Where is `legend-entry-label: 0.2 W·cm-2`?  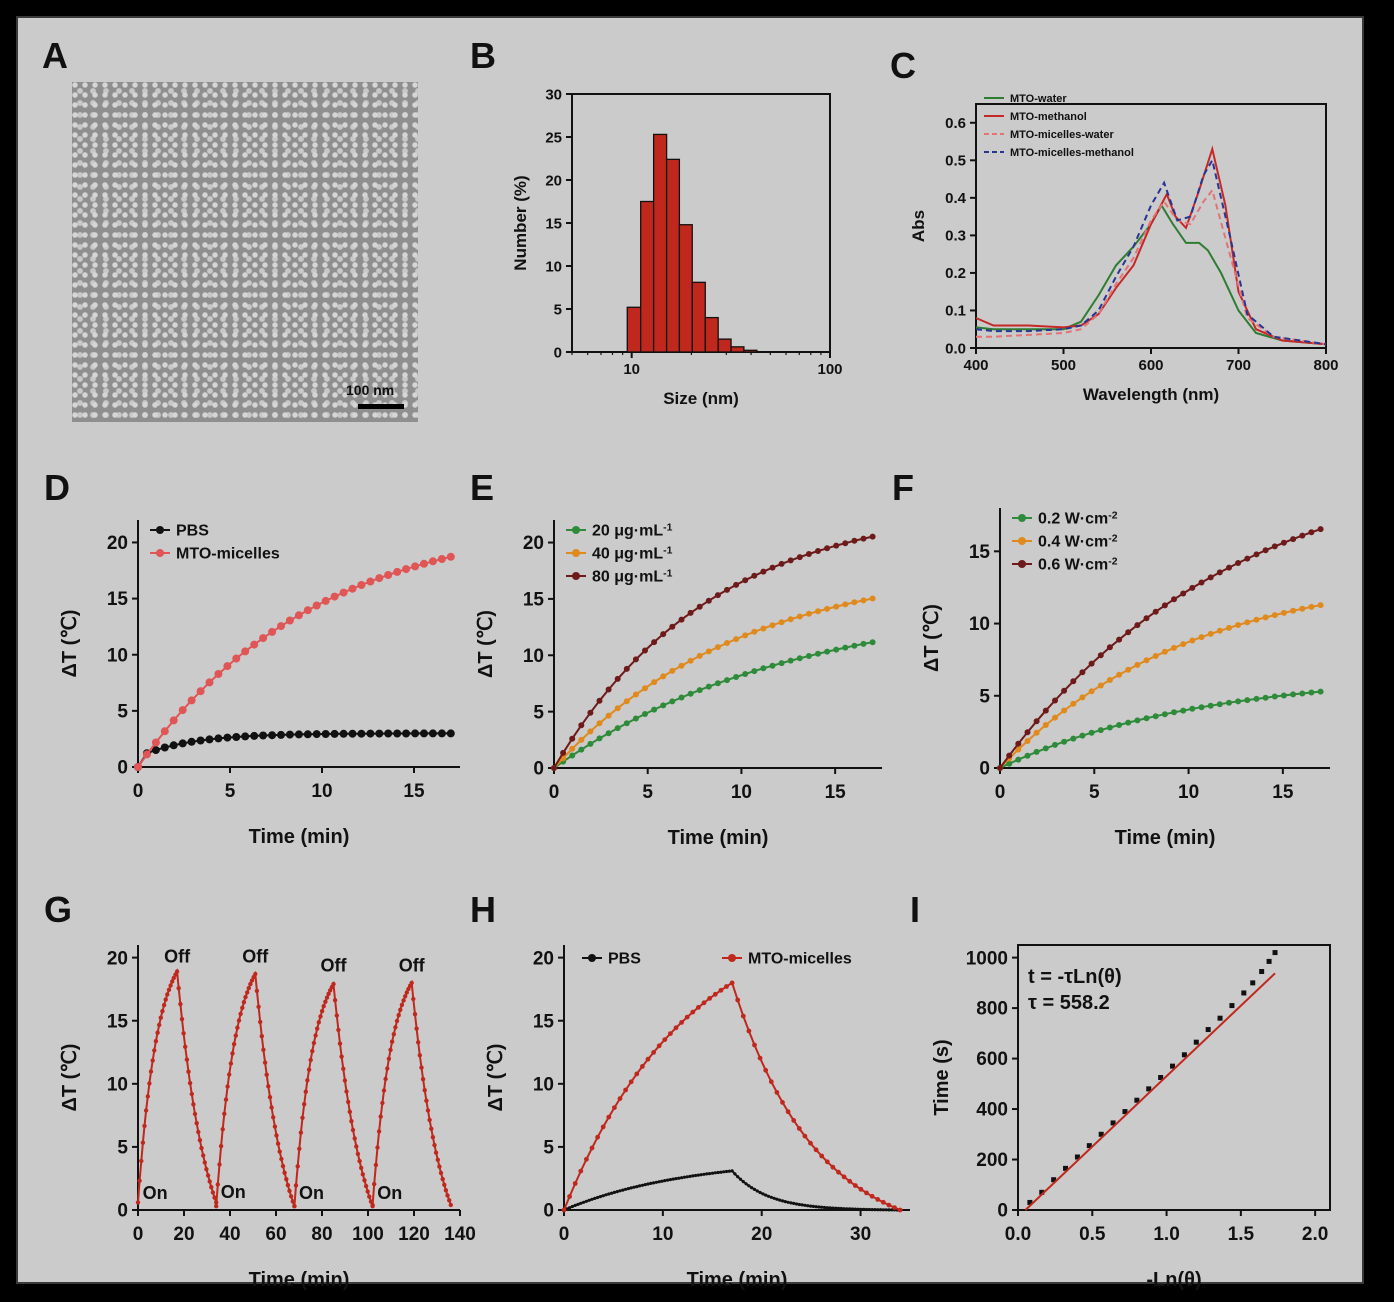
legend-entry-label: 0.2 W·cm-2 is located at coordinates (1078, 519).